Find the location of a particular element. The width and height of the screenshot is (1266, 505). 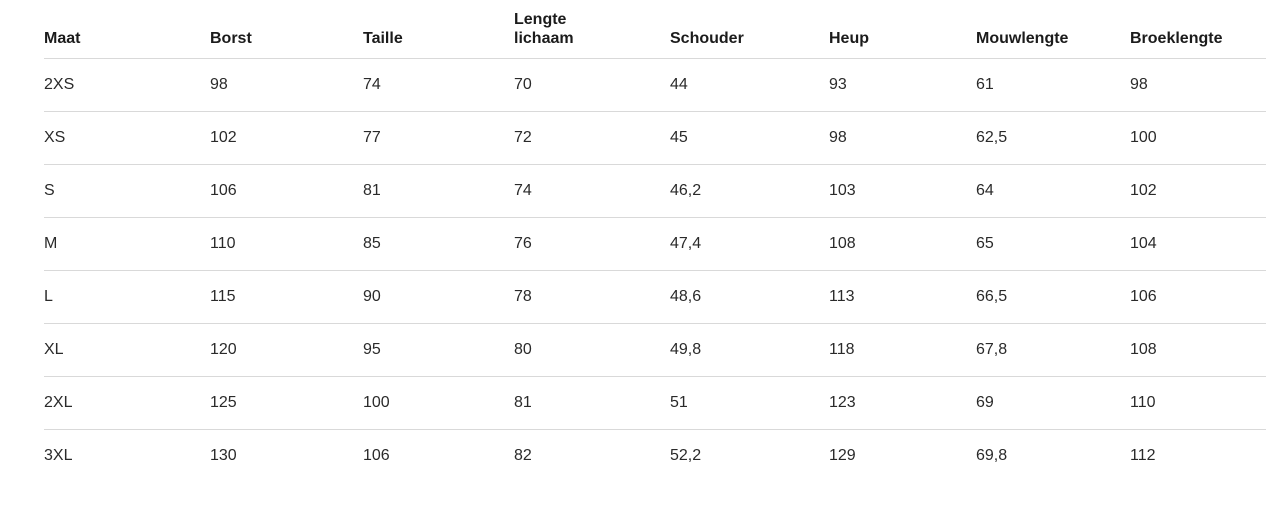

table-cell: 125 is located at coordinates (286, 403).